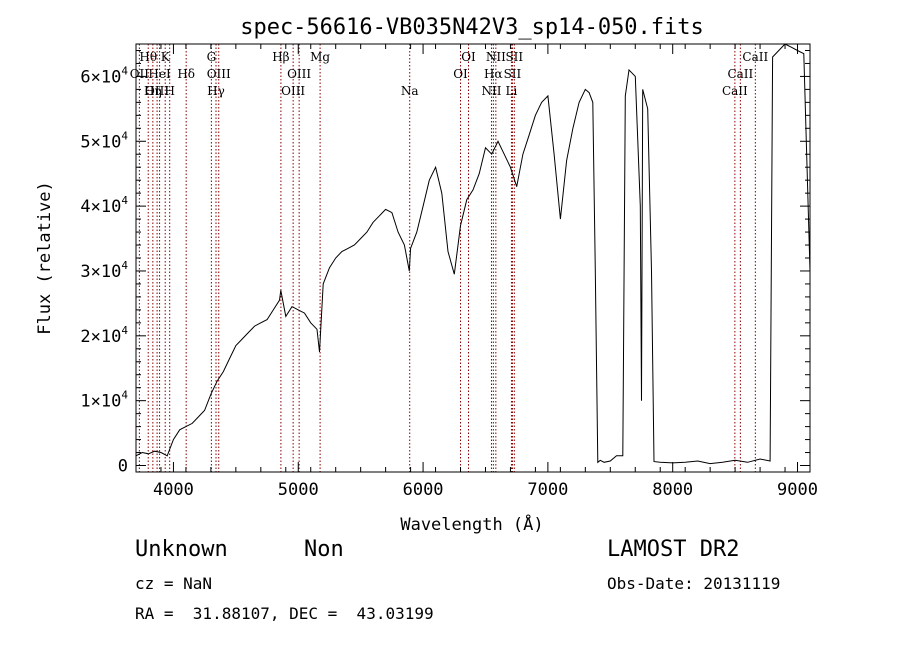  What do you see at coordinates (104, 270) in the screenshot?
I see `y-tick-label-3: 3×10⁴` at bounding box center [104, 270].